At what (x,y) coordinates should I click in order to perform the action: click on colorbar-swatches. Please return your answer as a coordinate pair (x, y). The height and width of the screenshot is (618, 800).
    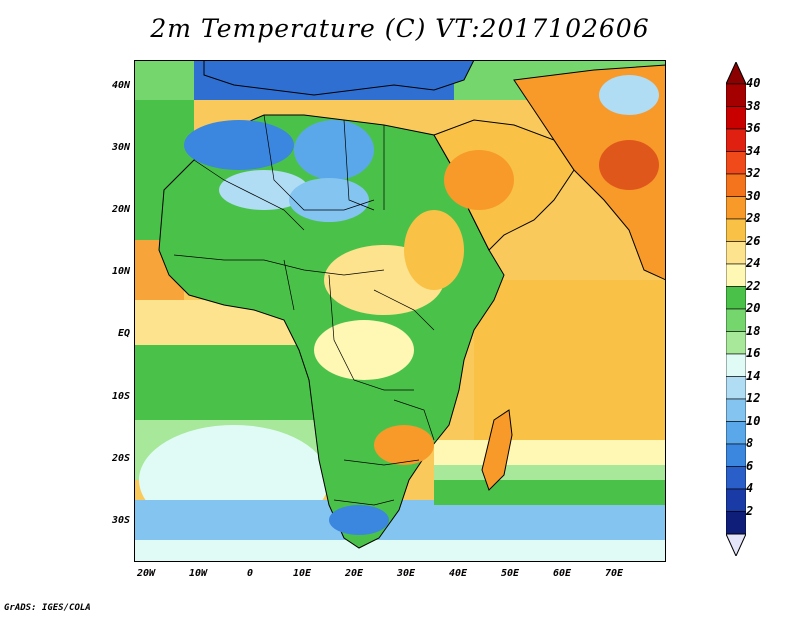
    Looking at the image, I should click on (736, 309).